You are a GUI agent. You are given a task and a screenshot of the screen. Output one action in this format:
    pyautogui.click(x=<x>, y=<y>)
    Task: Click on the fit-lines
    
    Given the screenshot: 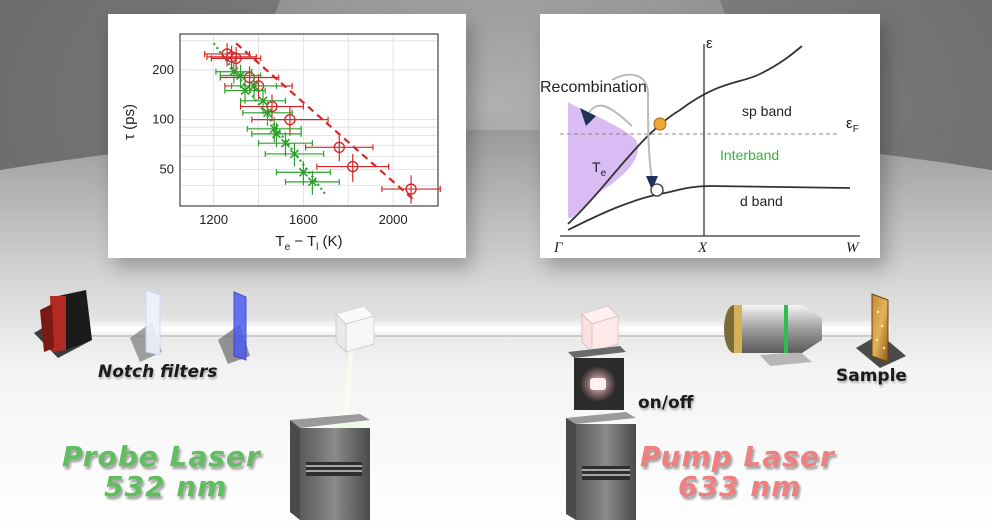 What is the action you would take?
    pyautogui.click(x=314, y=122)
    